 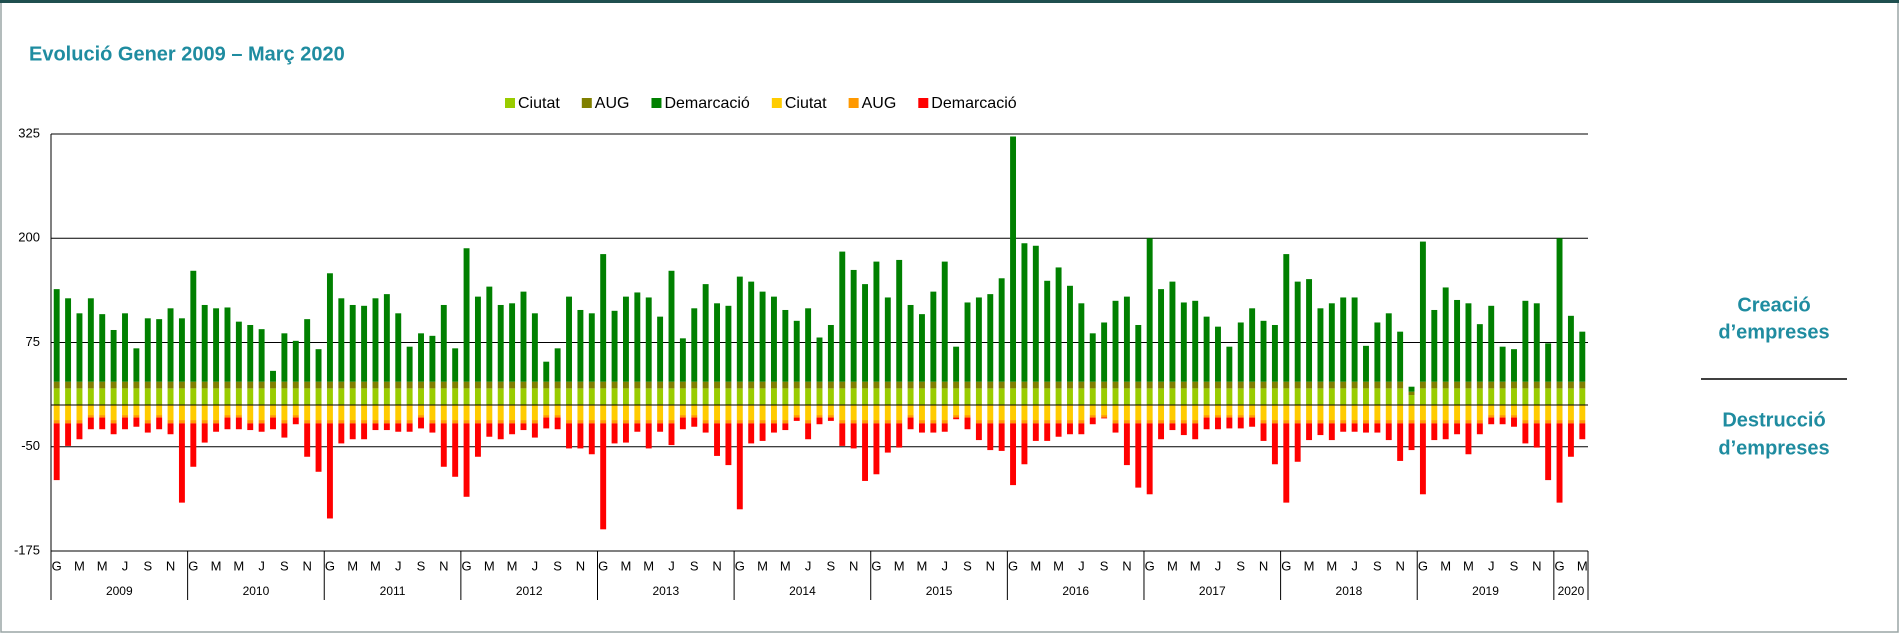 What do you see at coordinates (944, 565) in the screenshot?
I see `x-tick-label: J` at bounding box center [944, 565].